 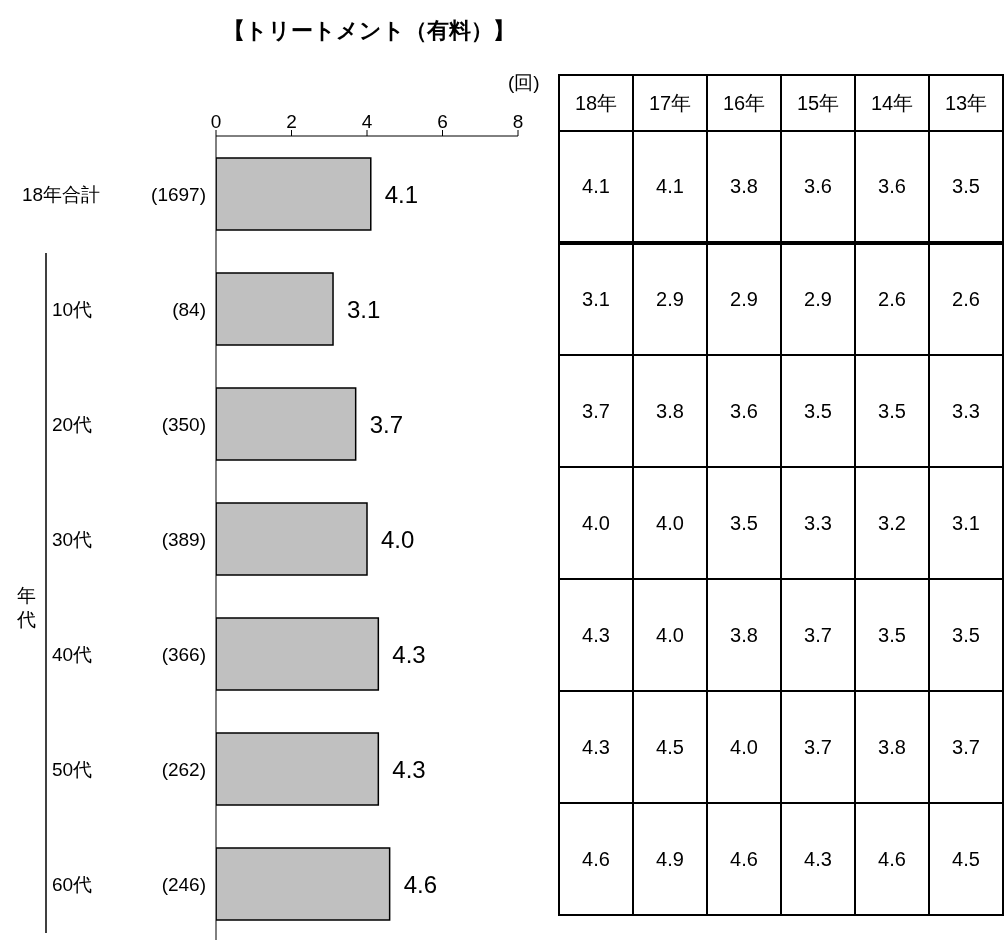 What do you see at coordinates (670, 103) in the screenshot?
I see `x-tick-label: 17年` at bounding box center [670, 103].